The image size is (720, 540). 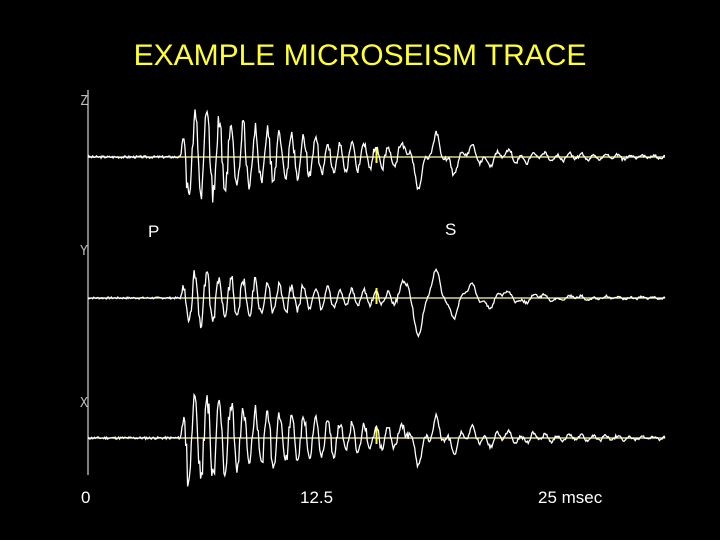 I want to click on p-wave-label: P, so click(x=154, y=231).